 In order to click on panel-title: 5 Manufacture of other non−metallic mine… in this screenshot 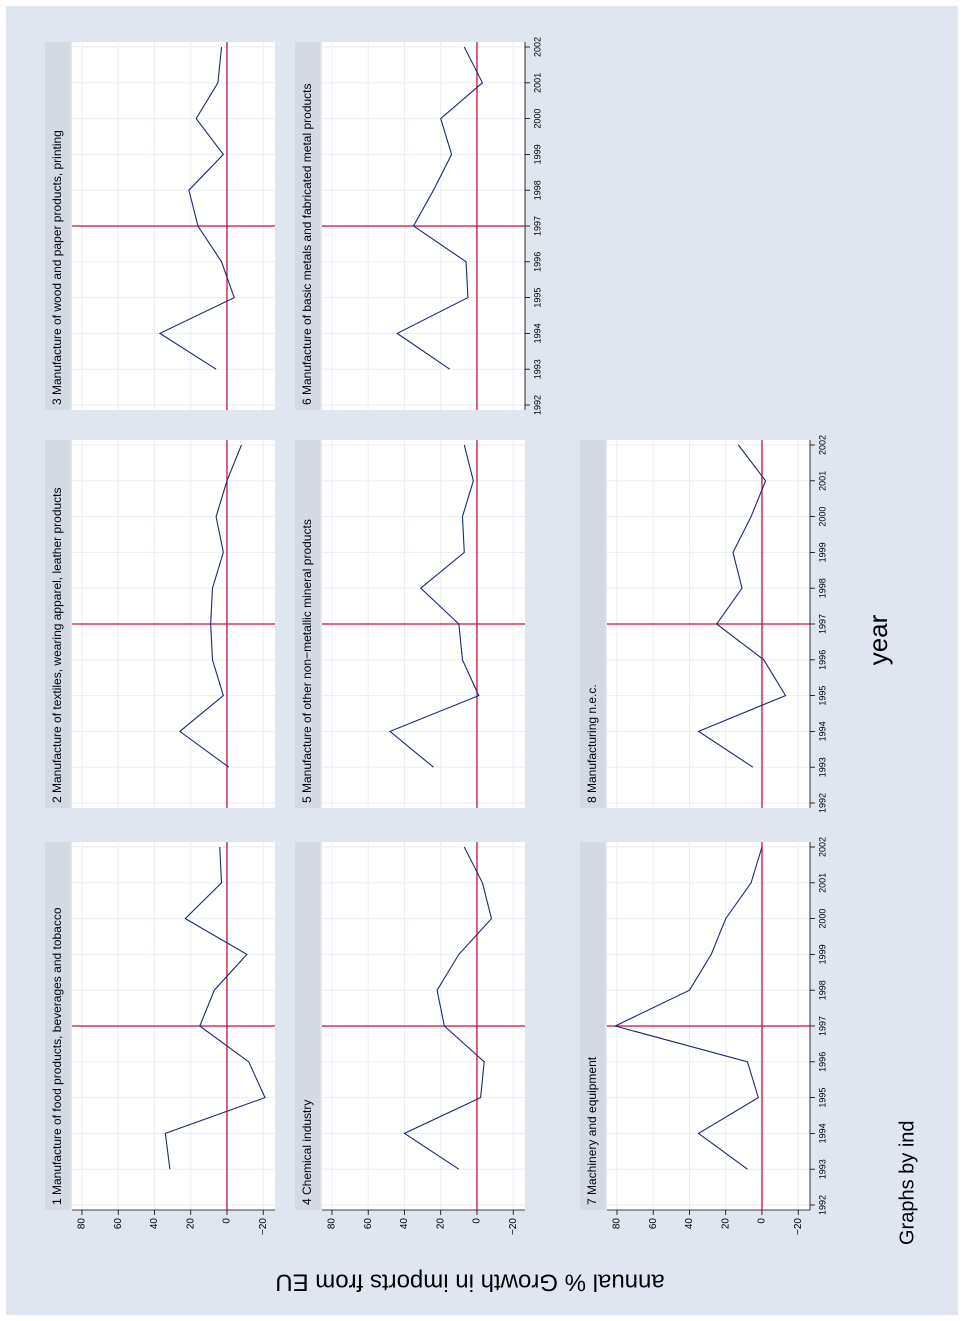, I will do `click(307, 661)`.